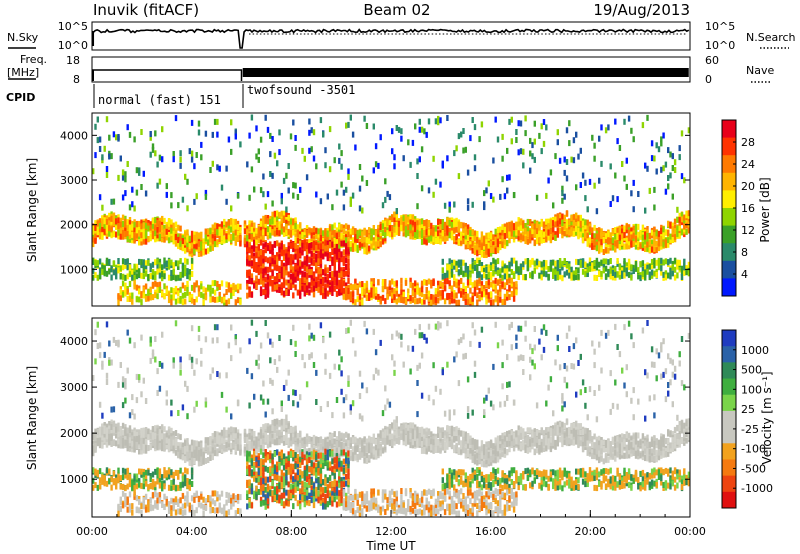 This screenshot has height=554, width=800. I want to click on frequency-panel-frame, so click(391, 69).